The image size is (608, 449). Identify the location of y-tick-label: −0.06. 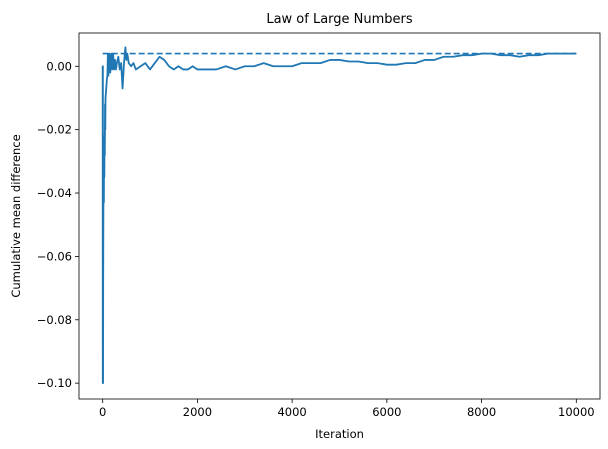
(54, 256).